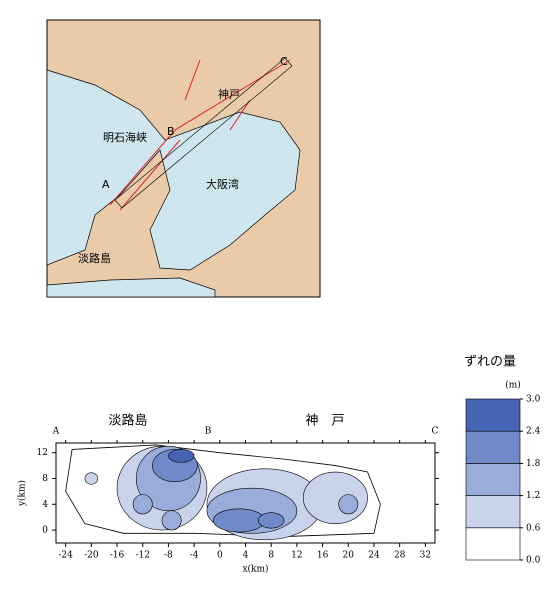 The image size is (547, 607). Describe the element at coordinates (91, 556) in the screenshot. I see `x-tick-label: -20` at that location.